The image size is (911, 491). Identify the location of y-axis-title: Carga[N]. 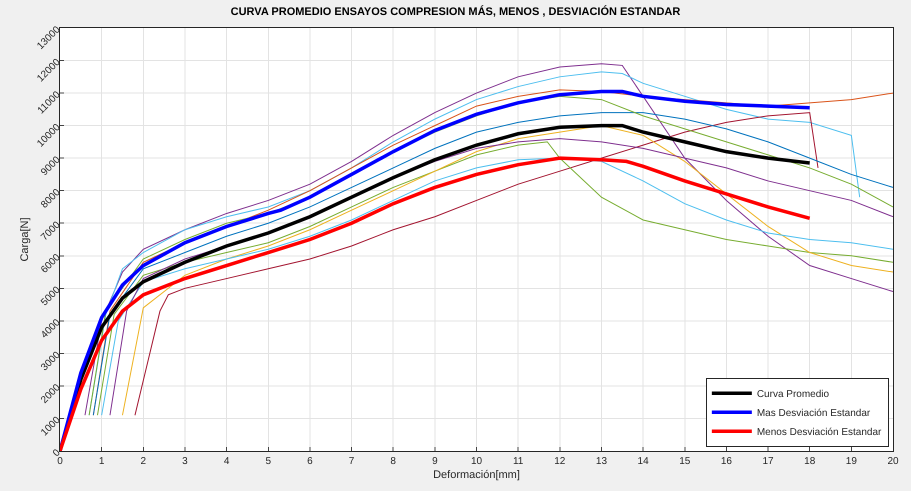
(24, 239).